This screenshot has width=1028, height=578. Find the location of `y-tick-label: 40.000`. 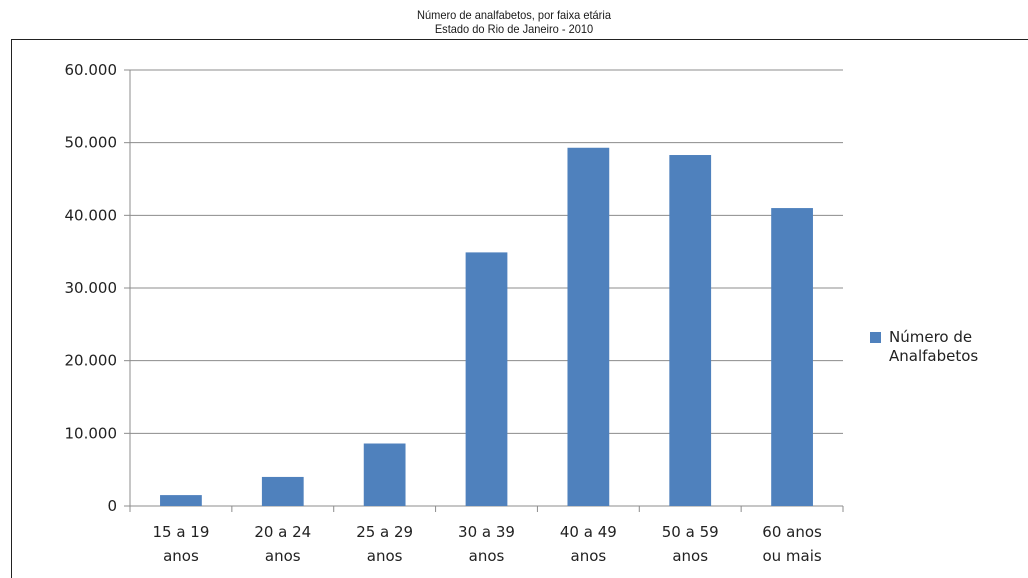

y-tick-label: 40.000 is located at coordinates (91, 215).